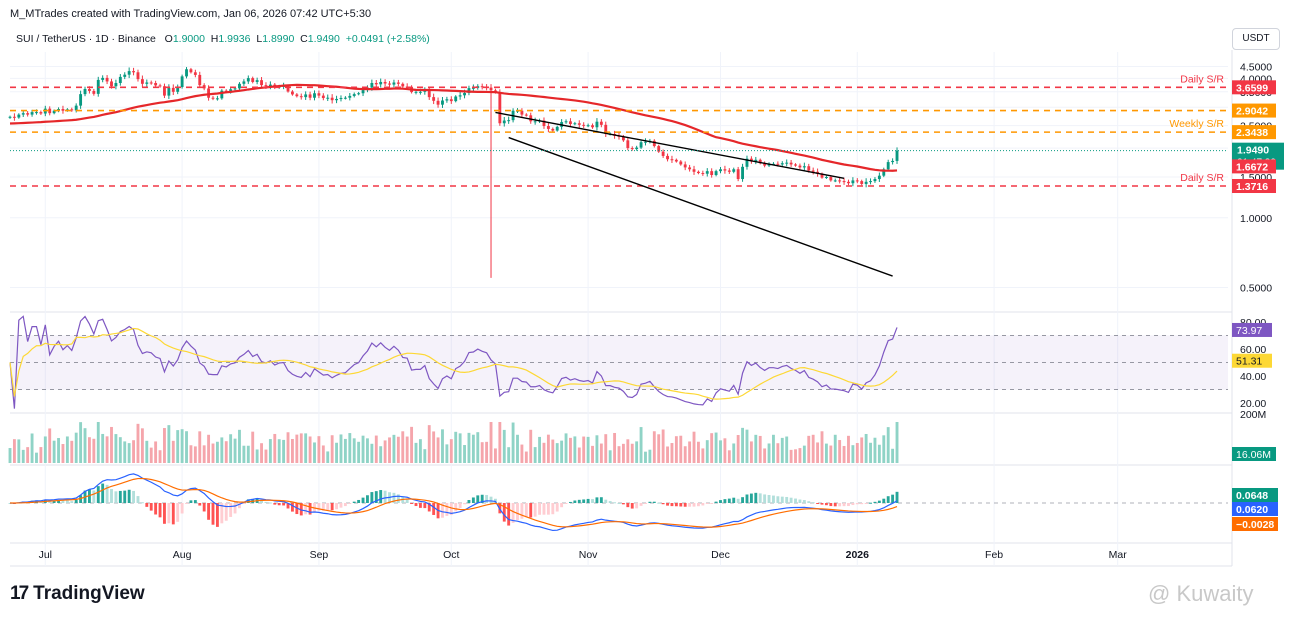  Describe the element at coordinates (1256, 68) in the screenshot. I see `price-tick-label: 4.5000` at that location.